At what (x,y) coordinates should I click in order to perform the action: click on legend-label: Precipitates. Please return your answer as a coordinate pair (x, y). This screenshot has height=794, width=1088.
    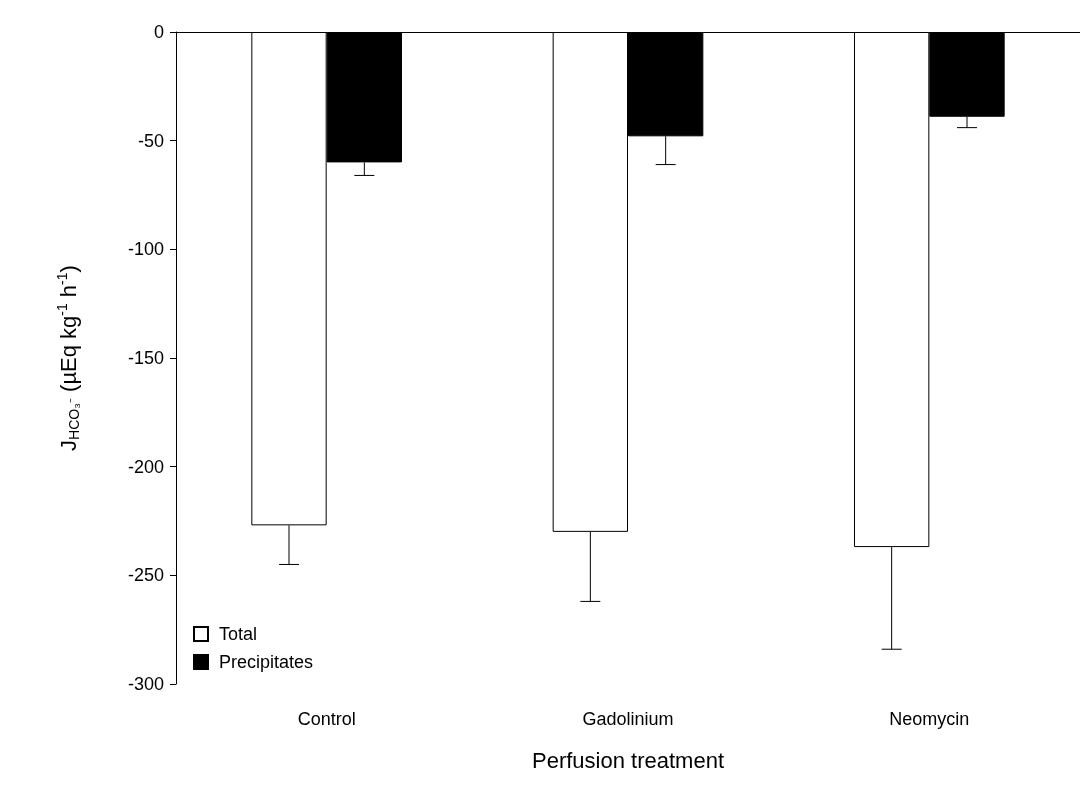
    Looking at the image, I should click on (266, 662).